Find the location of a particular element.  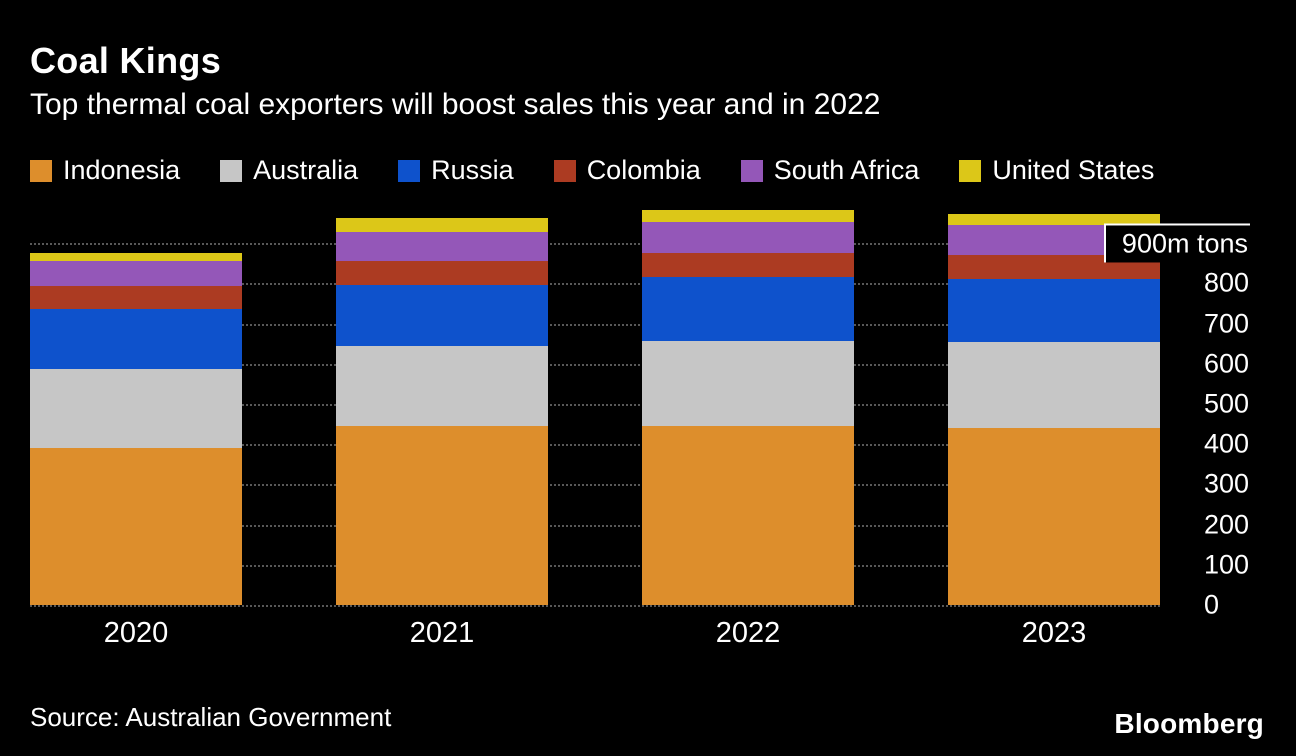

legend-label-south-africa: South Africa is located at coordinates (846, 170).